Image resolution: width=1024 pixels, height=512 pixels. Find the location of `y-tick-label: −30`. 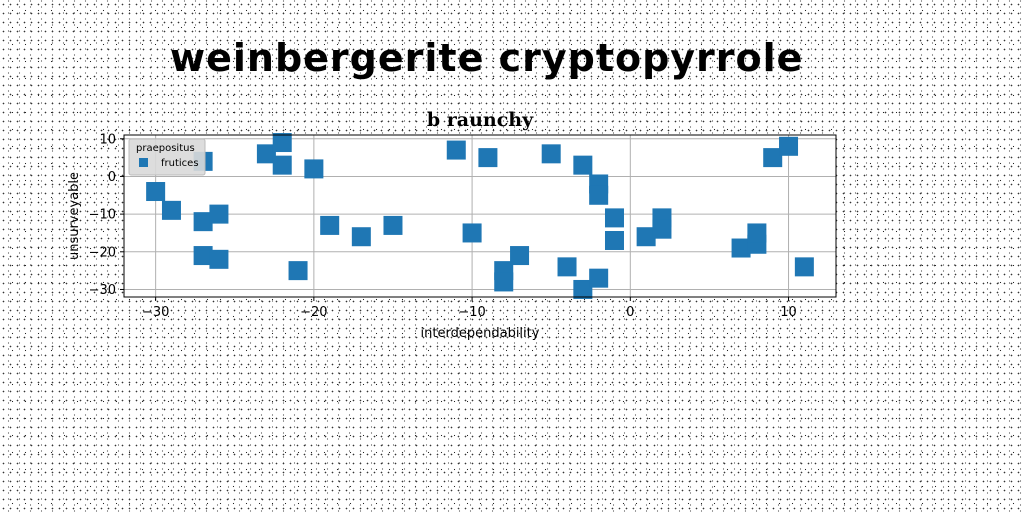

y-tick-label: −30 is located at coordinates (102, 290).